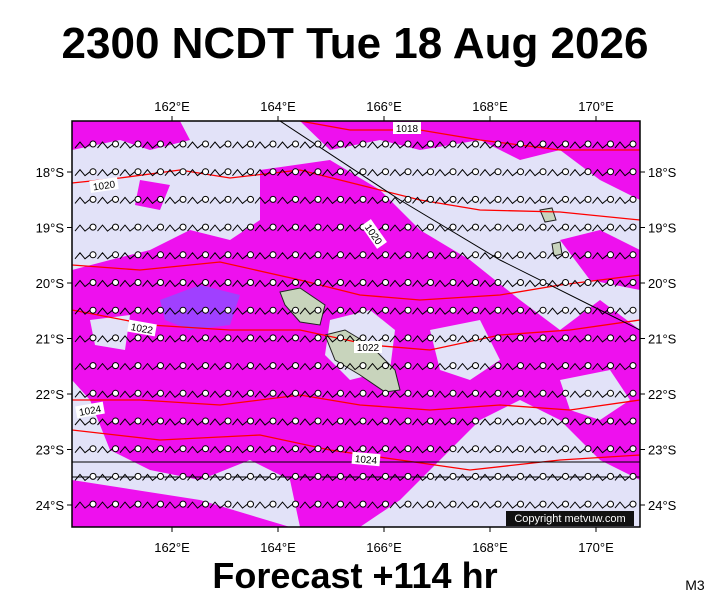  Describe the element at coordinates (662, 172) in the screenshot. I see `lat-label: 18°S` at that location.